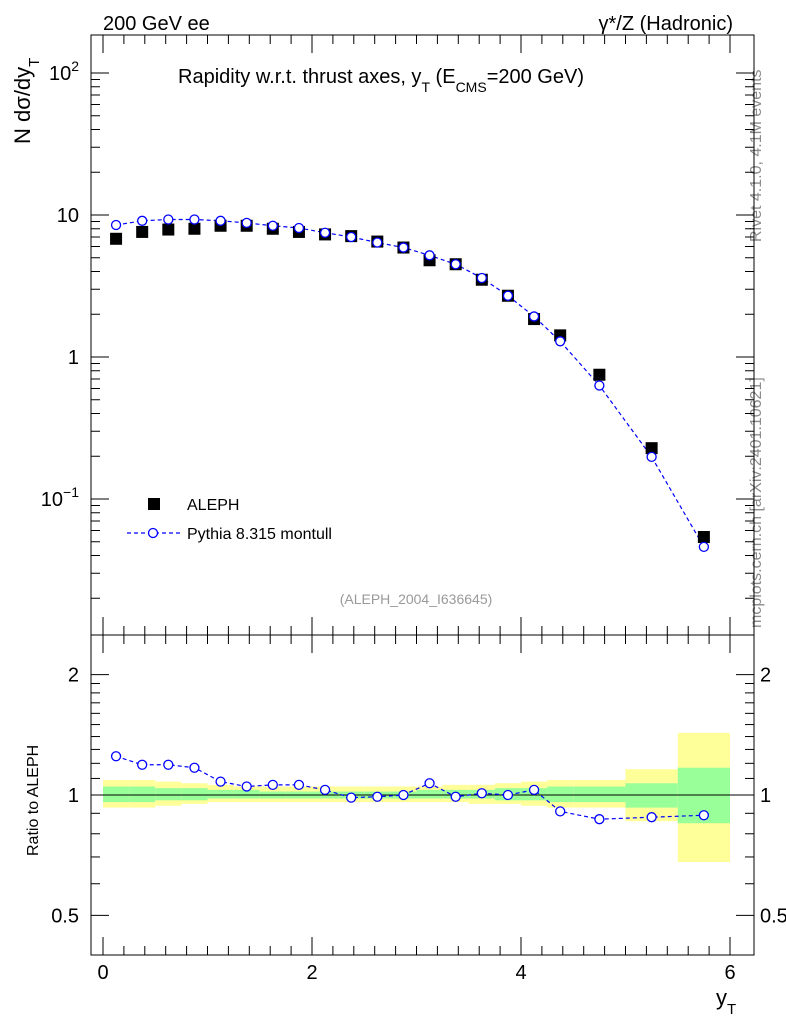 The image size is (786, 1024). I want to click on x-tick-label: 0, so click(102, 973).